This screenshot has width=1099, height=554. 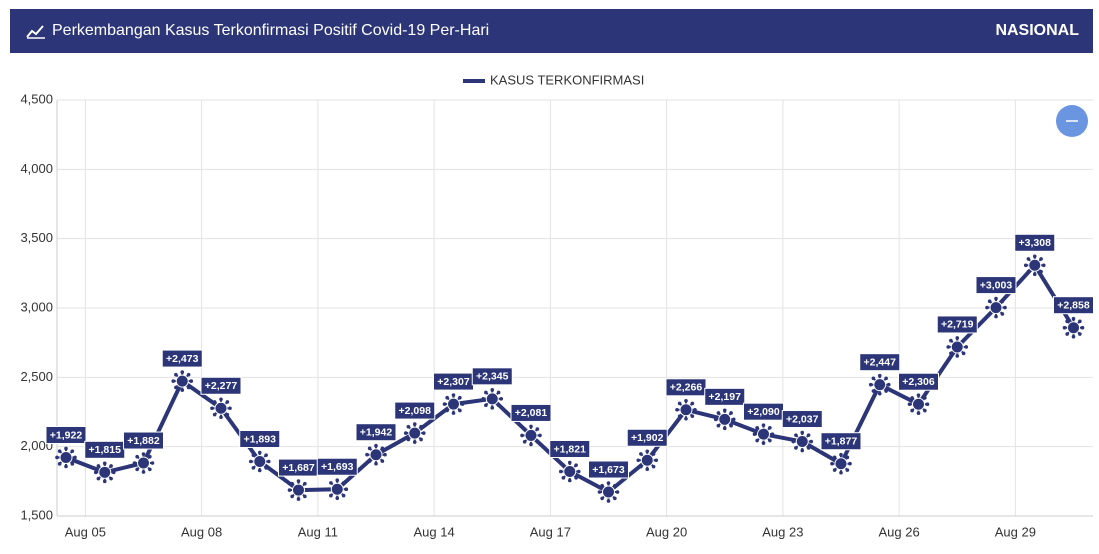 What do you see at coordinates (260, 439) in the screenshot?
I see `data-label: +1,893` at bounding box center [260, 439].